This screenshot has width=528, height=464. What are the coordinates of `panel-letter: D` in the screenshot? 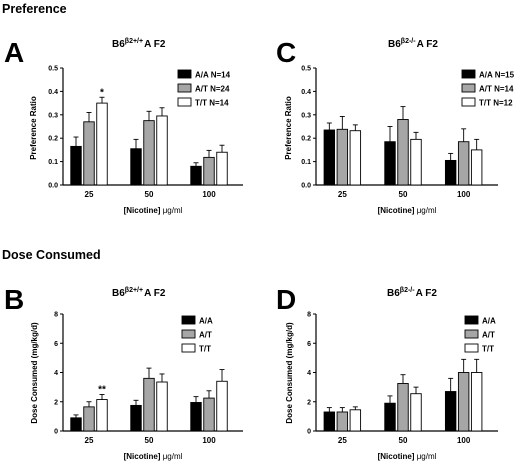 It's located at (286, 299).